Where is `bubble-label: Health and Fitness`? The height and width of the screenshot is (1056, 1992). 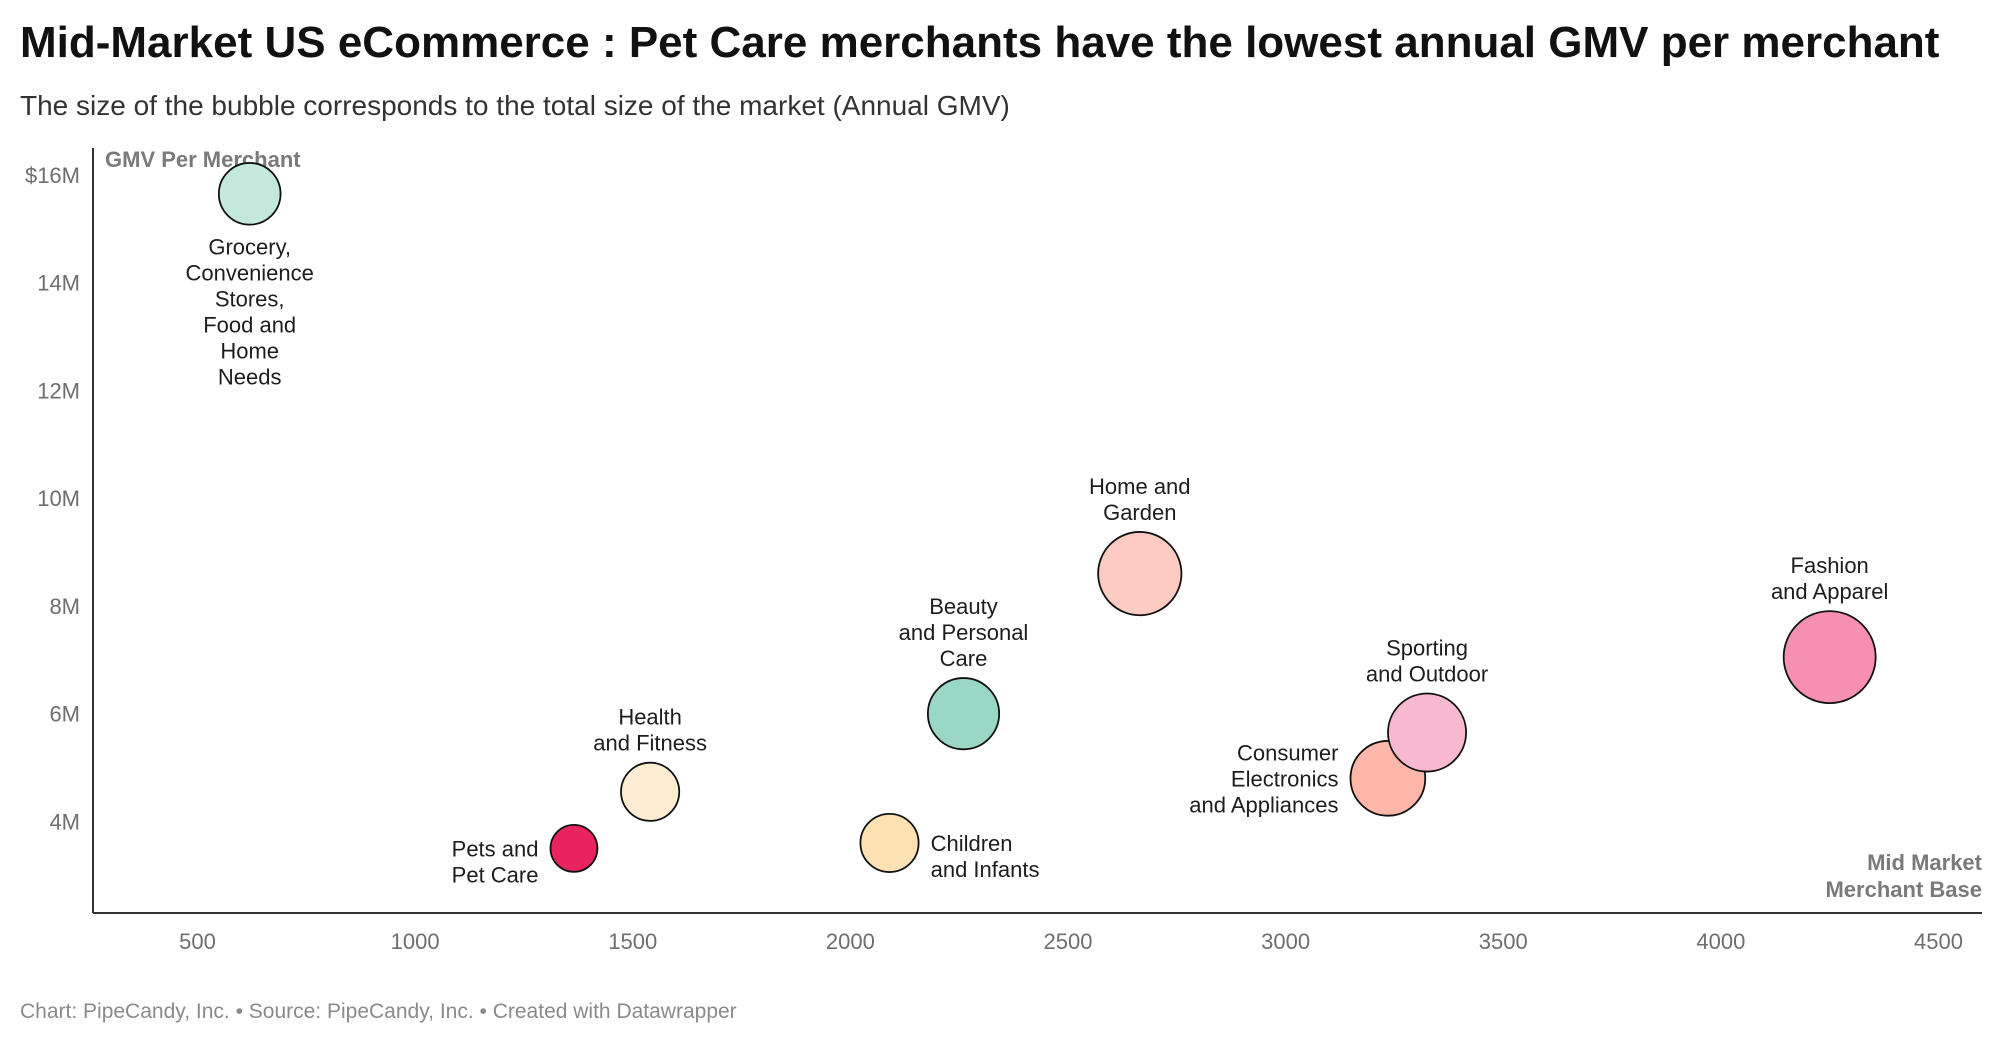 bubble-label: Health and Fitness is located at coordinates (650, 730).